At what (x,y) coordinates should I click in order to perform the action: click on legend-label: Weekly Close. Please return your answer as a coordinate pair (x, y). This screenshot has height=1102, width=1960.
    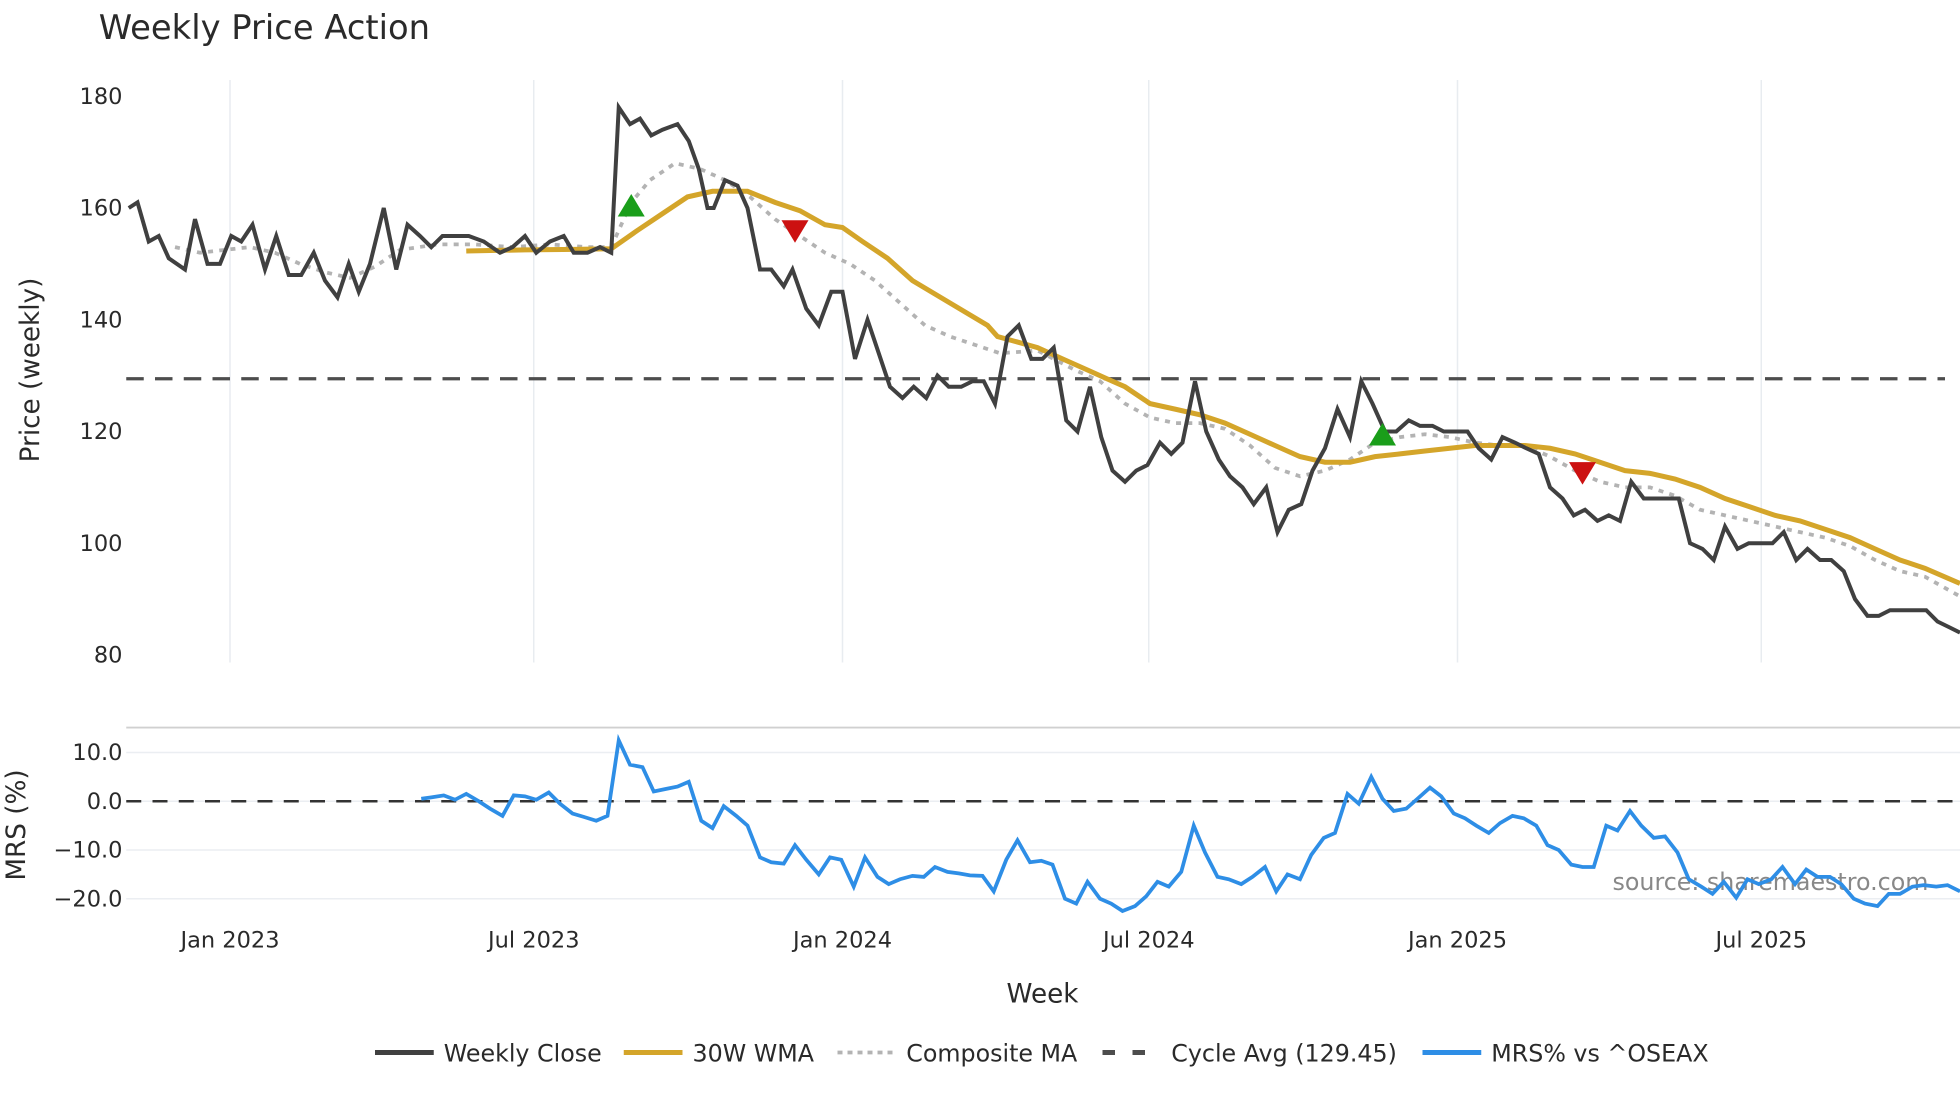
    Looking at the image, I should click on (523, 1053).